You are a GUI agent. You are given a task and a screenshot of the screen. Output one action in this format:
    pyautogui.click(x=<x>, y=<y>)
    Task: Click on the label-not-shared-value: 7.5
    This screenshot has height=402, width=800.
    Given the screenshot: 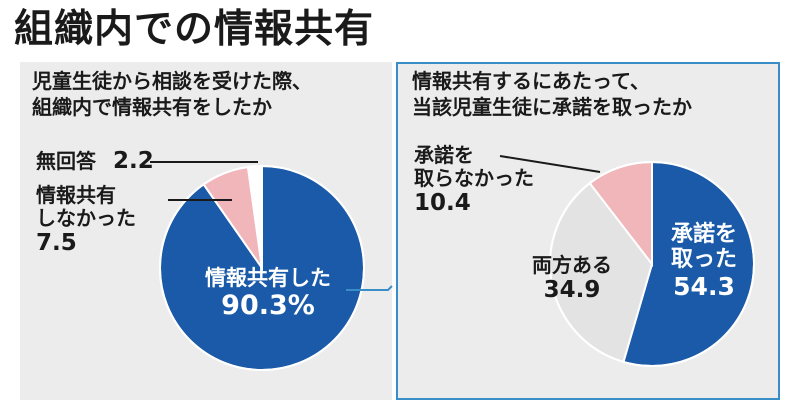 What is the action you would take?
    pyautogui.click(x=56, y=243)
    